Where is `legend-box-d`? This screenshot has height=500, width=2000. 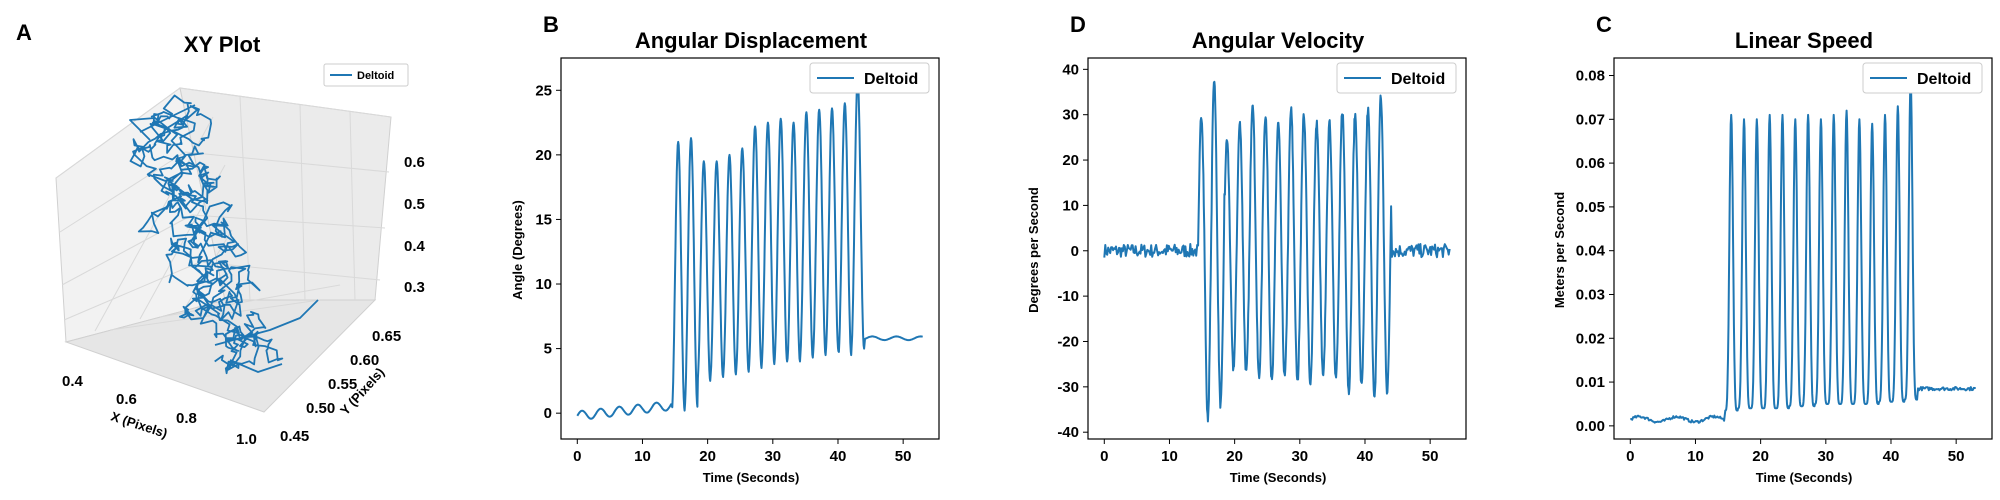
legend-box-d is located at coordinates (1396, 78).